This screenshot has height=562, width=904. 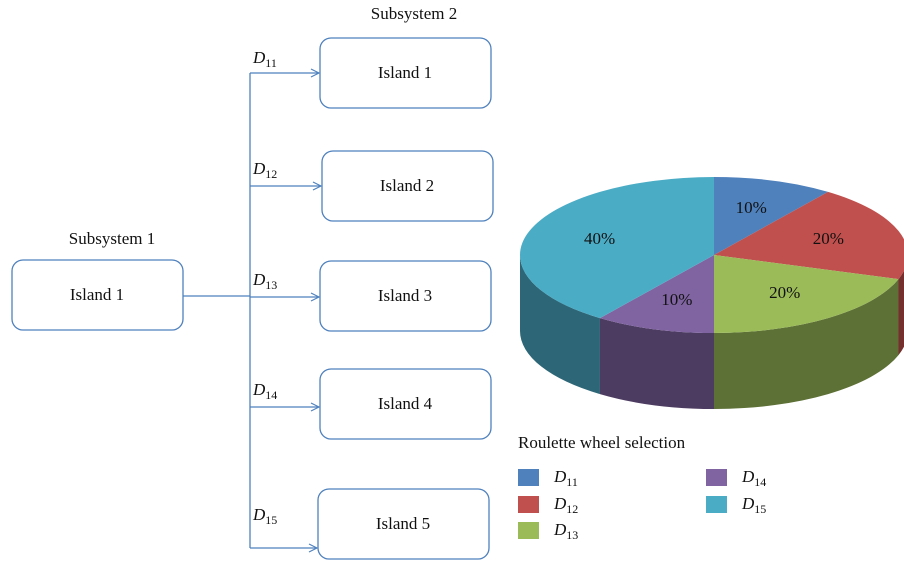 What do you see at coordinates (112, 238) in the screenshot?
I see `subsystem-title: Subsystem 1` at bounding box center [112, 238].